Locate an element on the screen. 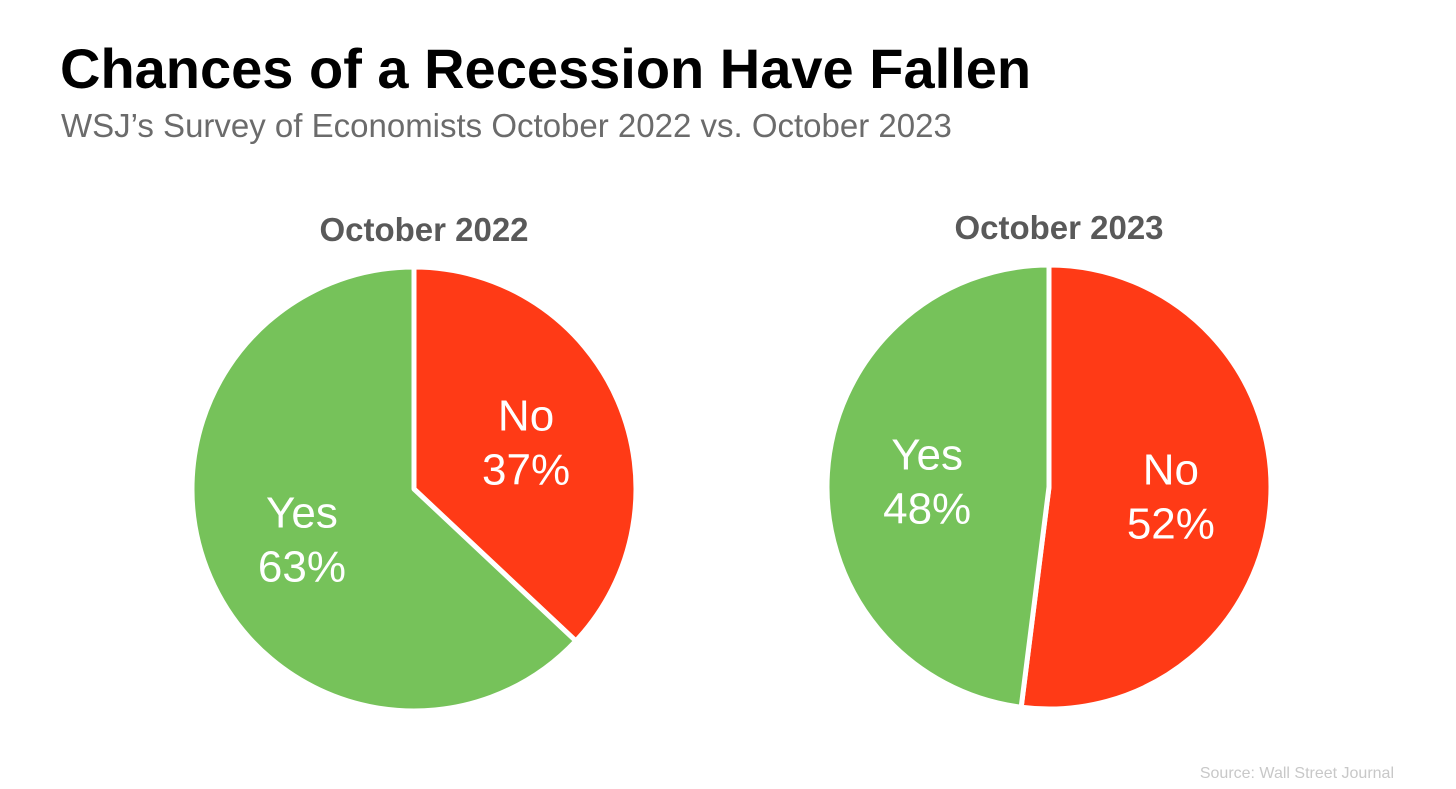  pie-slice-yes is located at coordinates (938, 486).